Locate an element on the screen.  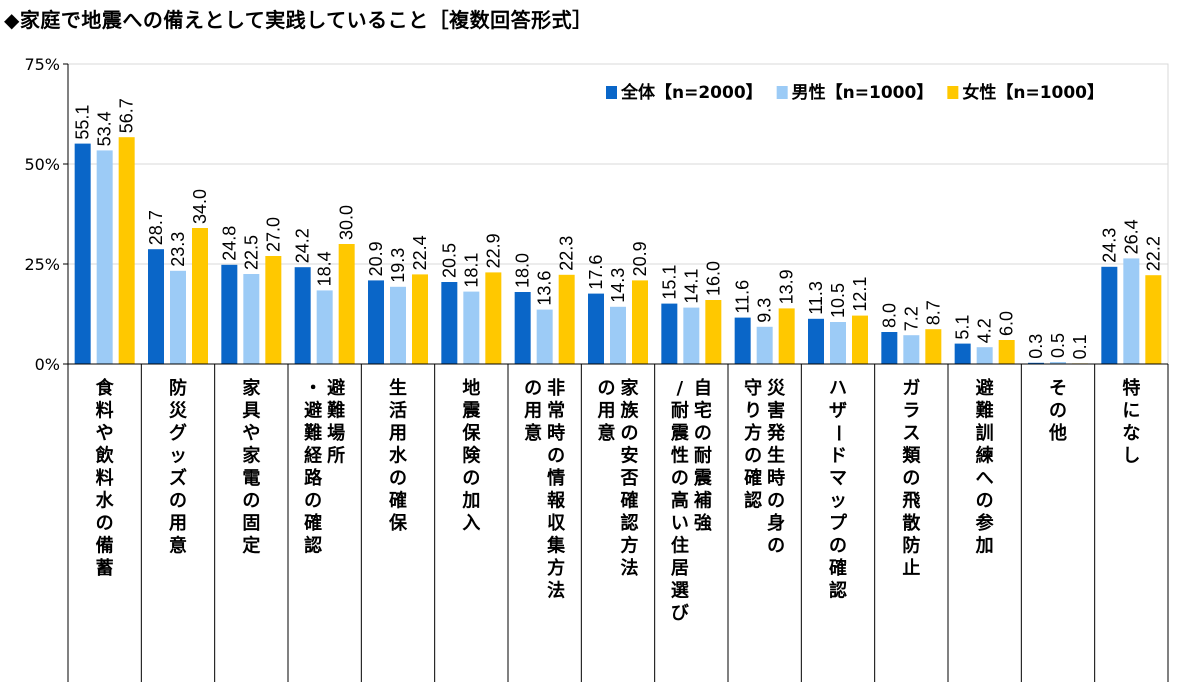
category-char: な is located at coordinates (1131, 433).